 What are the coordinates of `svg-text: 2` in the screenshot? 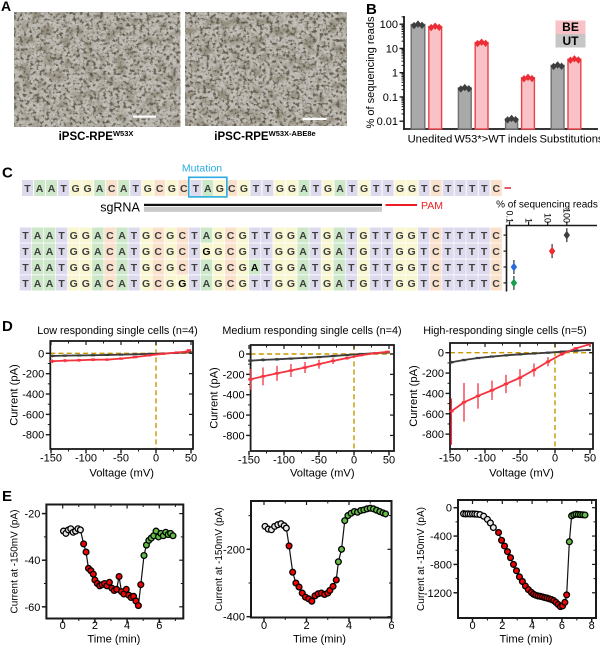 It's located at (502, 626).